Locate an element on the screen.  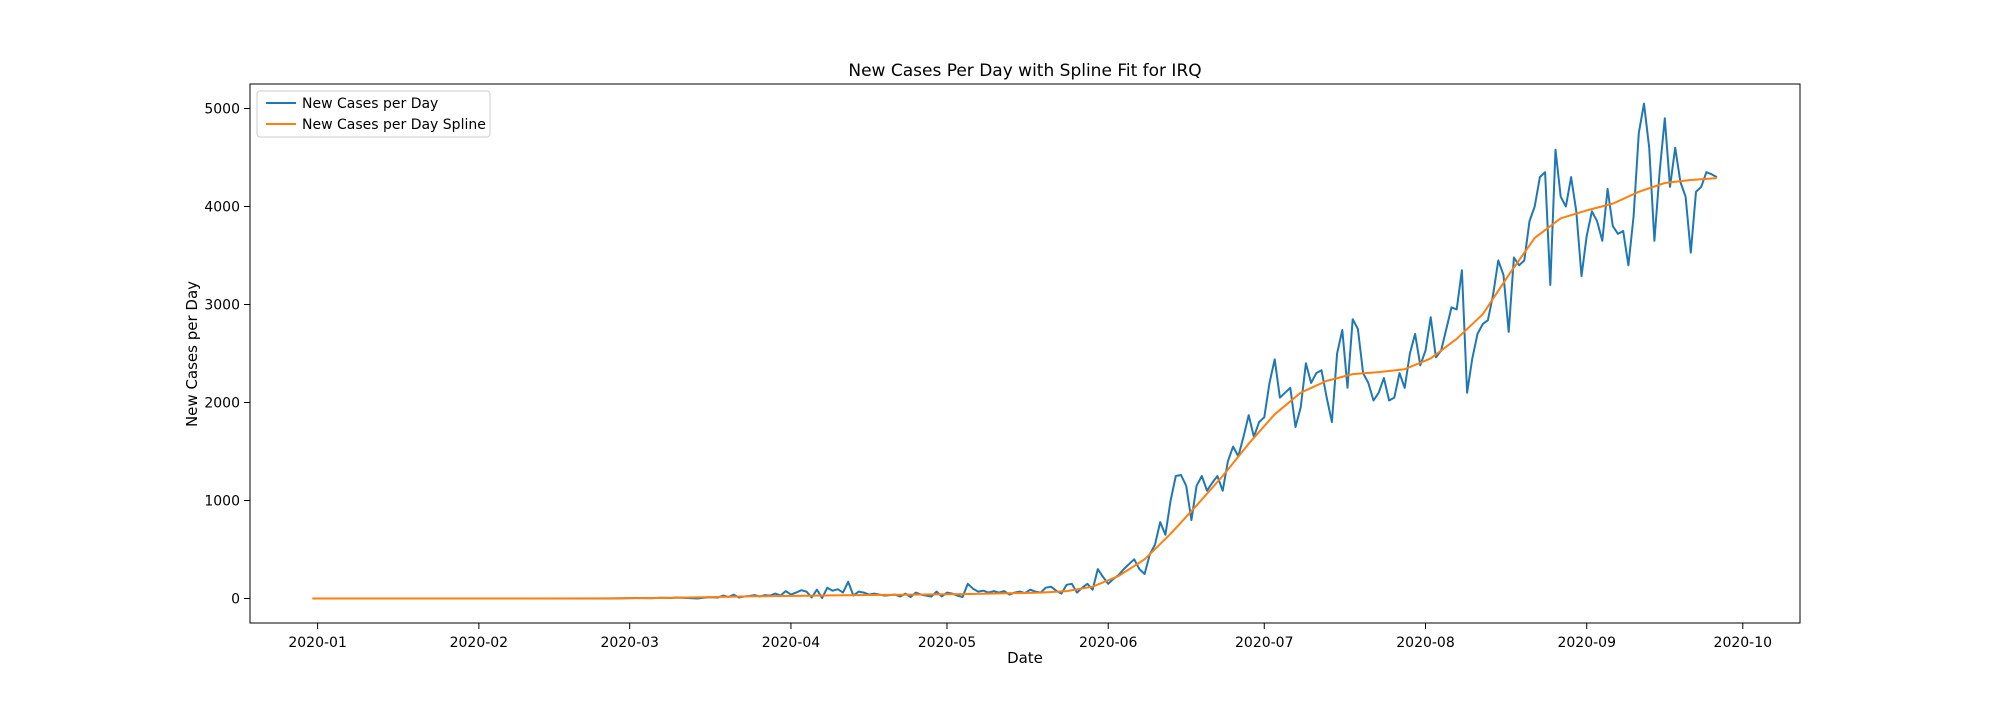
y-axis-label: New Cases per Day is located at coordinates (192, 354).